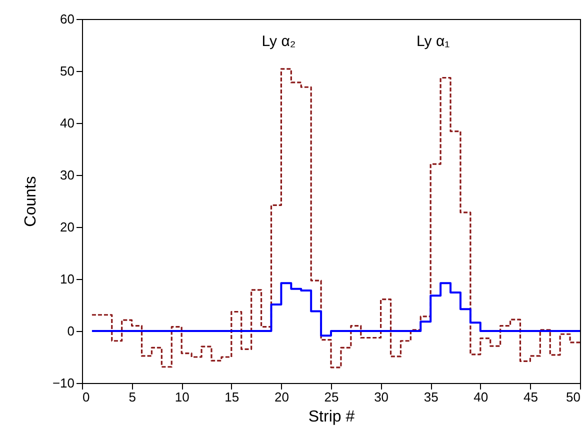 The height and width of the screenshot is (441, 586). What do you see at coordinates (63, 383) in the screenshot?
I see `y-tick-label: −10` at bounding box center [63, 383].